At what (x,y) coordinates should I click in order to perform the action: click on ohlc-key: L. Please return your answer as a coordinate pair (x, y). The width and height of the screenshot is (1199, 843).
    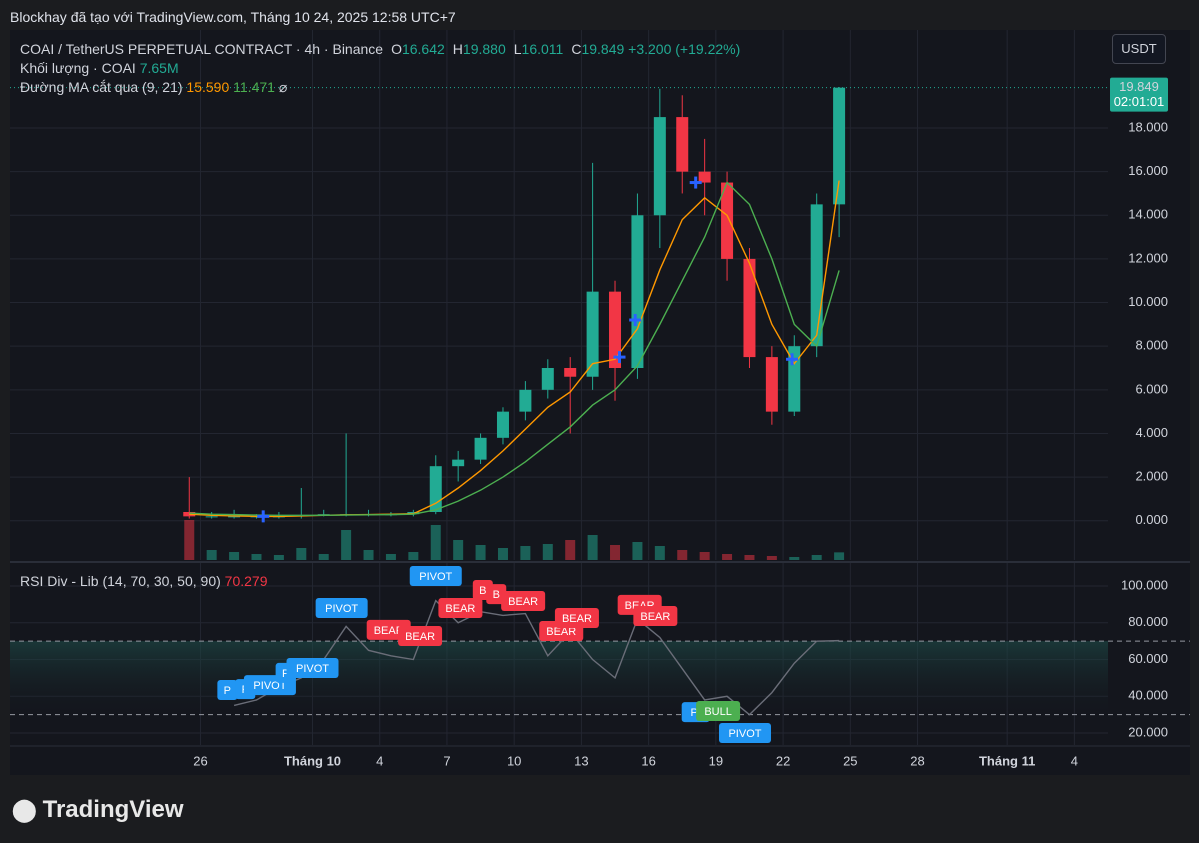
    Looking at the image, I should click on (517, 49).